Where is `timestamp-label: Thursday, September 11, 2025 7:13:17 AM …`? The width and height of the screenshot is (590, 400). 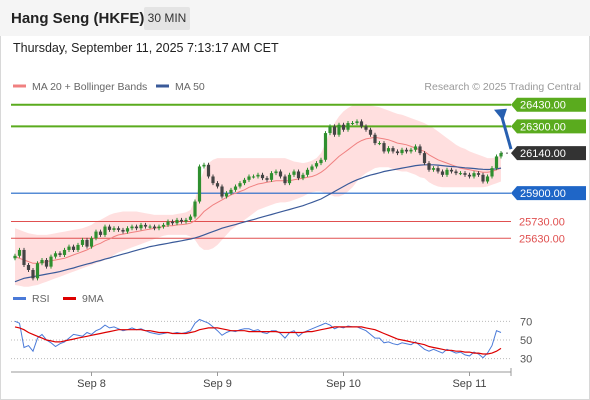
timestamp-label: Thursday, September 11, 2025 7:13:17 AM … is located at coordinates (146, 48).